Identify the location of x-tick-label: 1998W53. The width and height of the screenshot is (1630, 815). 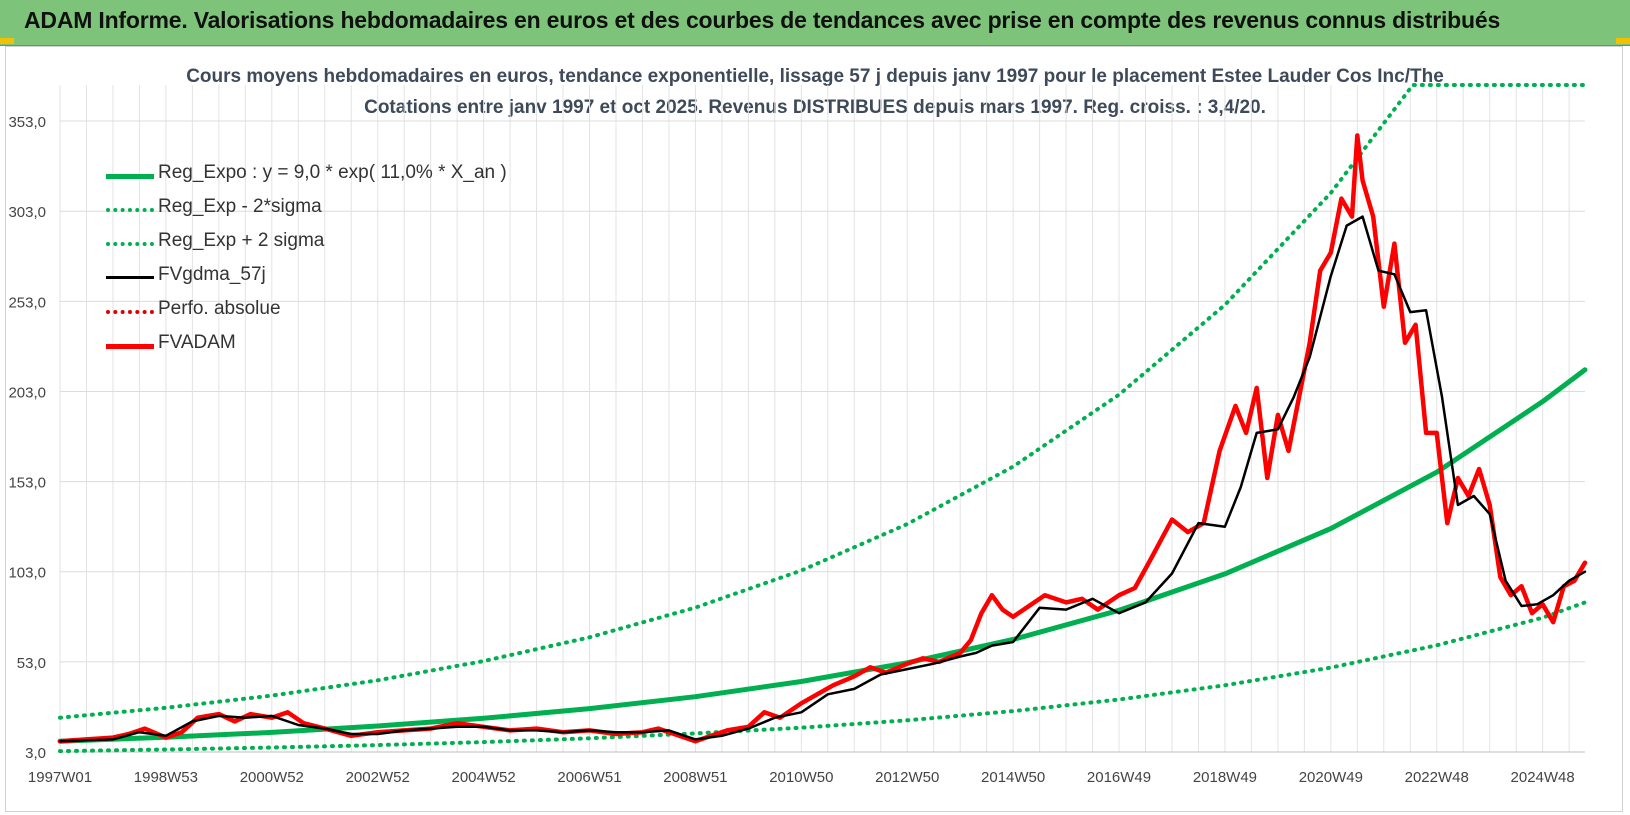
(166, 777).